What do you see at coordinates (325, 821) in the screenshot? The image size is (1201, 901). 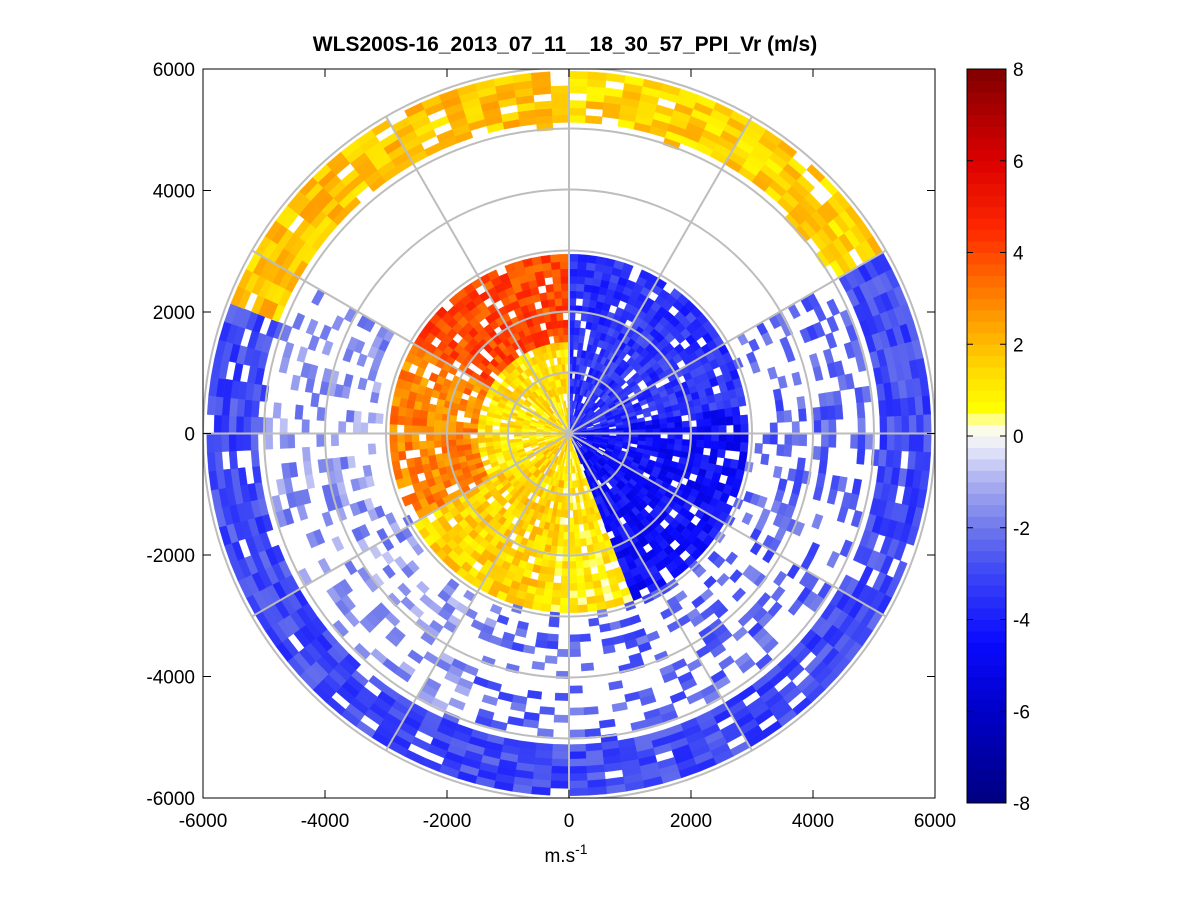 I see `x-tick-label: -4000` at bounding box center [325, 821].